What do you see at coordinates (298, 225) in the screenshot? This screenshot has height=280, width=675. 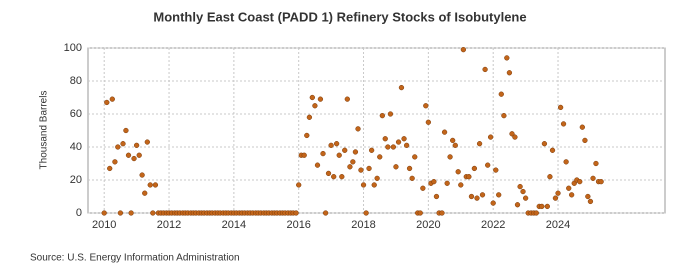 I see `x-tick-label: 2016` at bounding box center [298, 225].